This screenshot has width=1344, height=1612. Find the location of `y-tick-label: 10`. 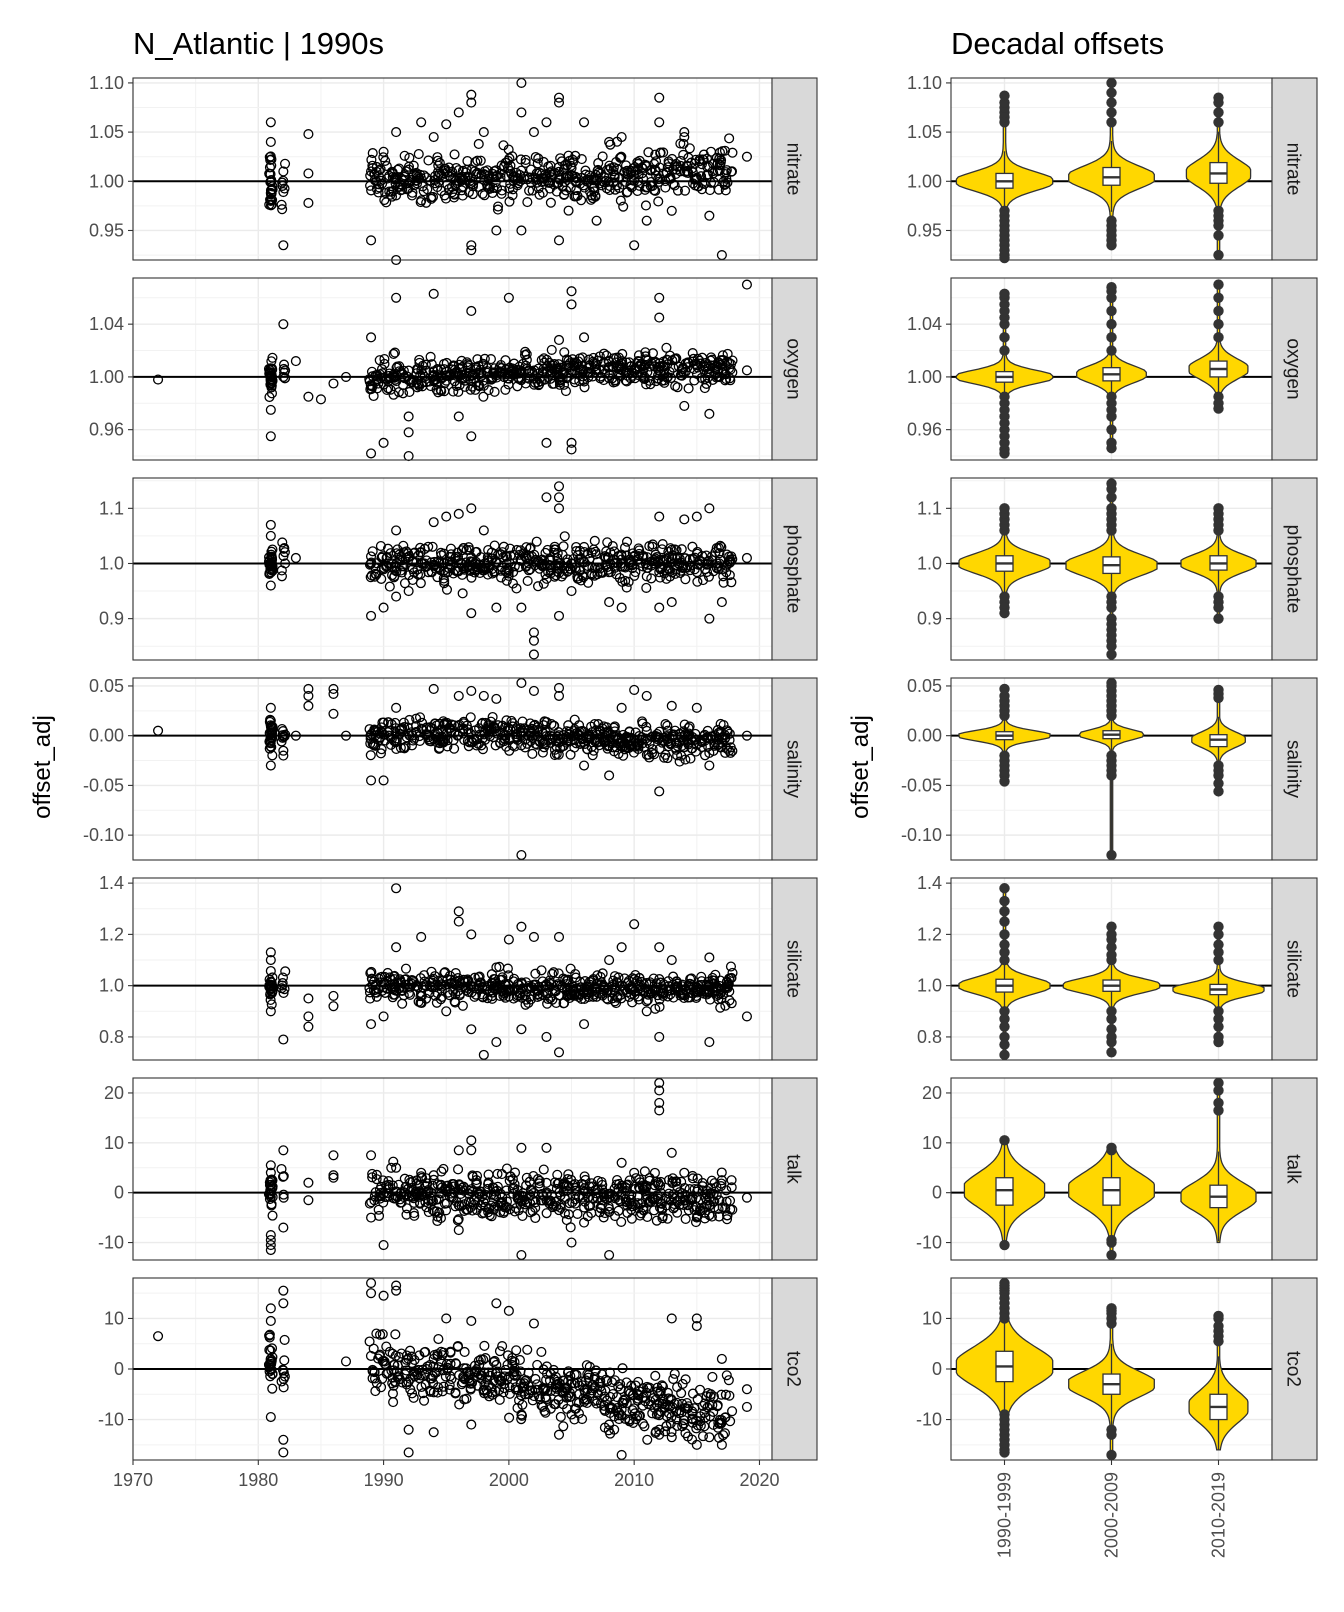

y-tick-label: 10 is located at coordinates (114, 1143).